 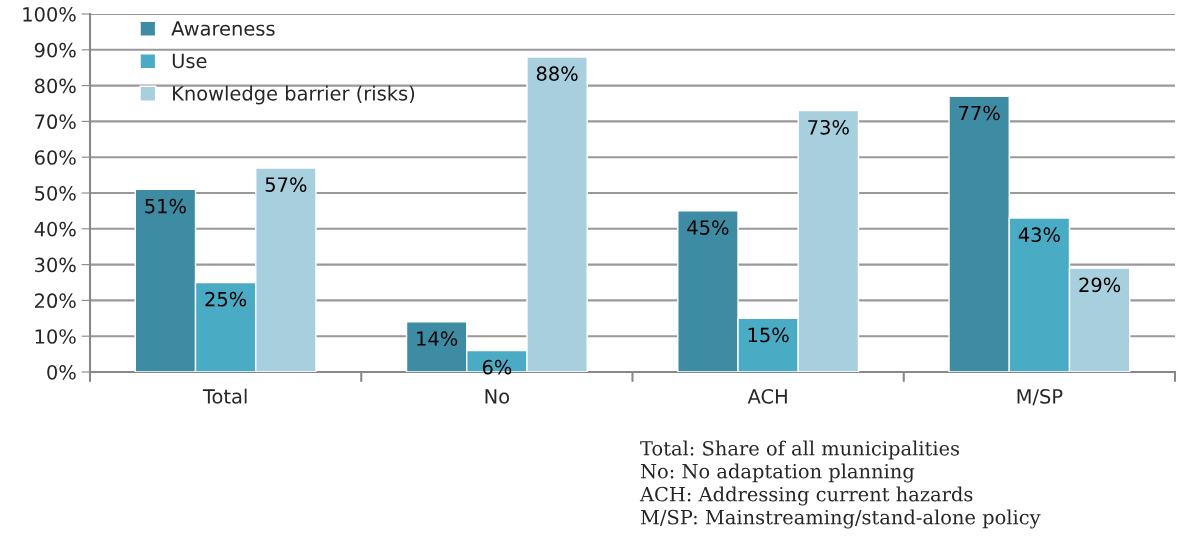 What do you see at coordinates (1039, 235) in the screenshot?
I see `data-label: 43%` at bounding box center [1039, 235].